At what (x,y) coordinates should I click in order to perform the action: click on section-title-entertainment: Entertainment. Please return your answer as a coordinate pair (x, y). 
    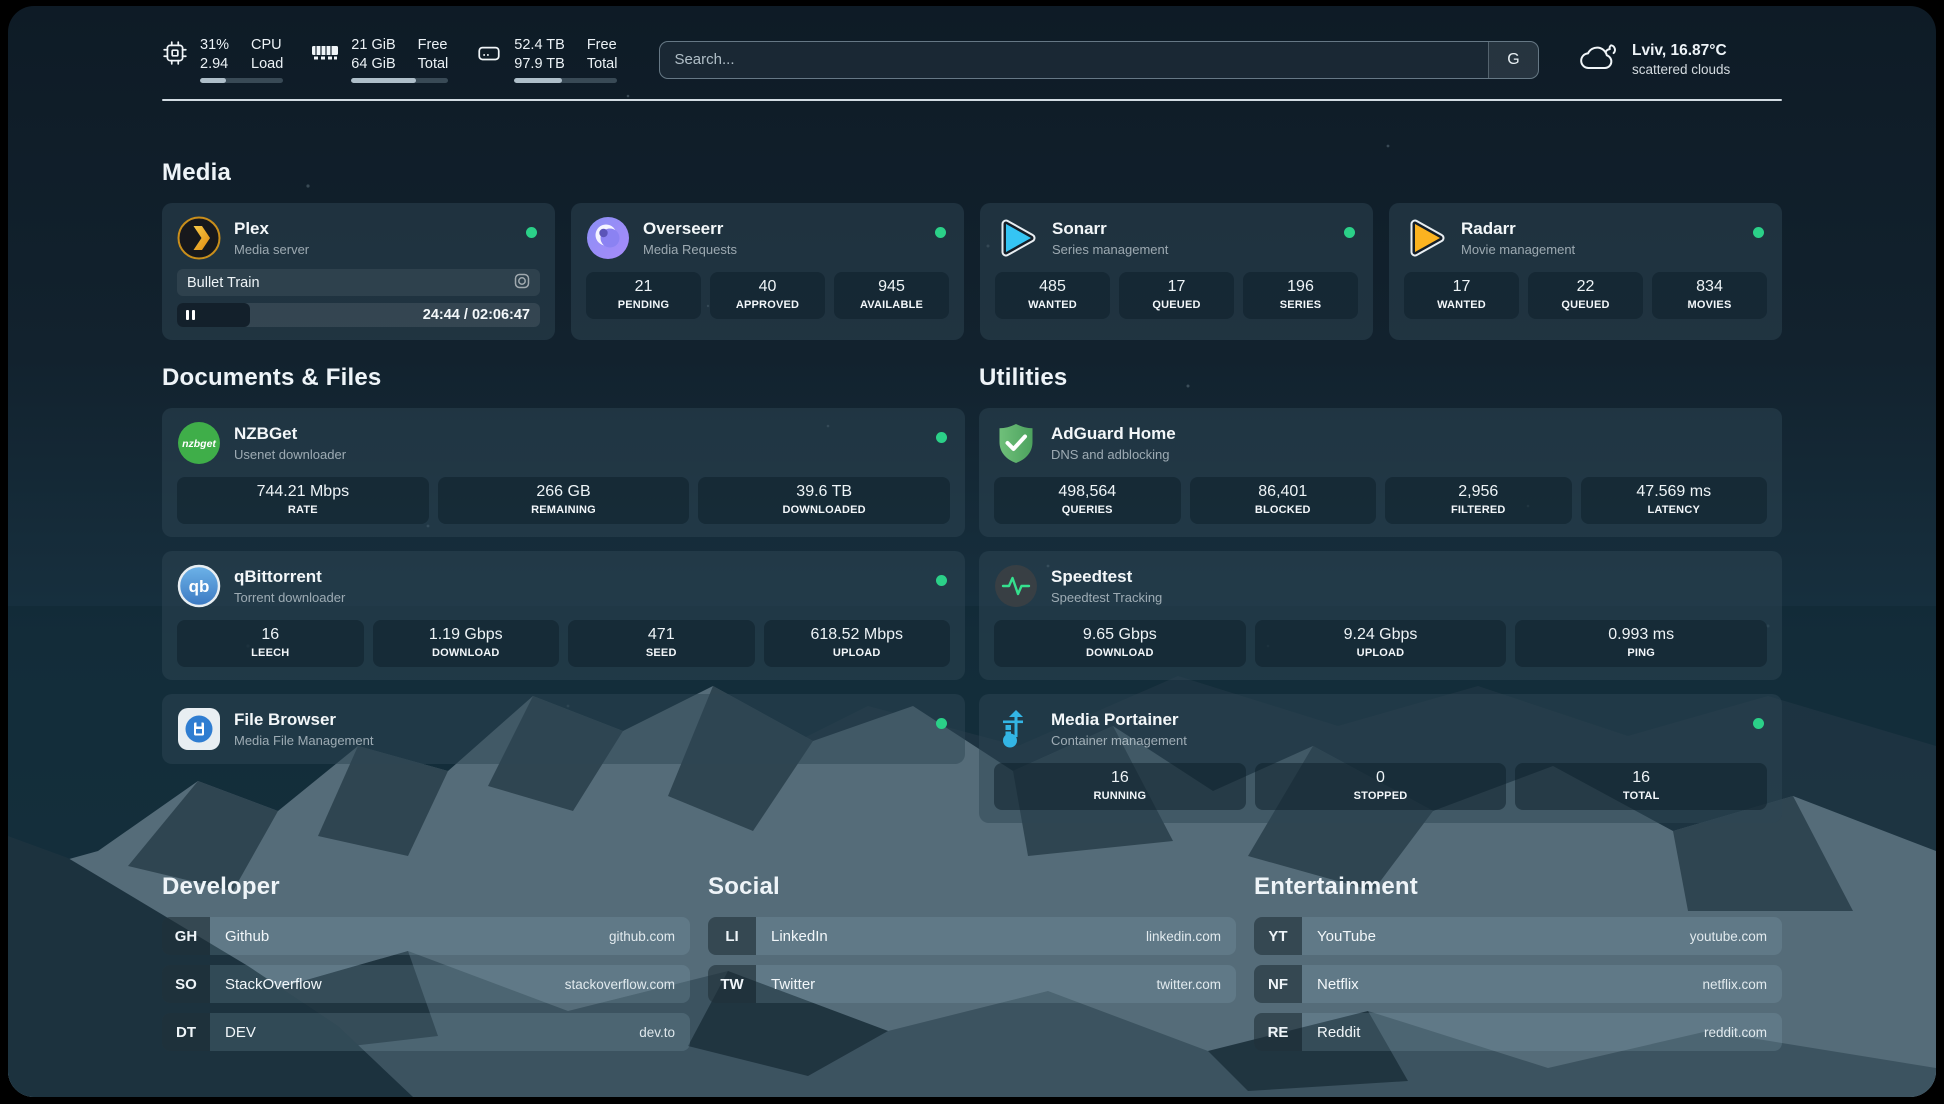
    Looking at the image, I should click on (1336, 886).